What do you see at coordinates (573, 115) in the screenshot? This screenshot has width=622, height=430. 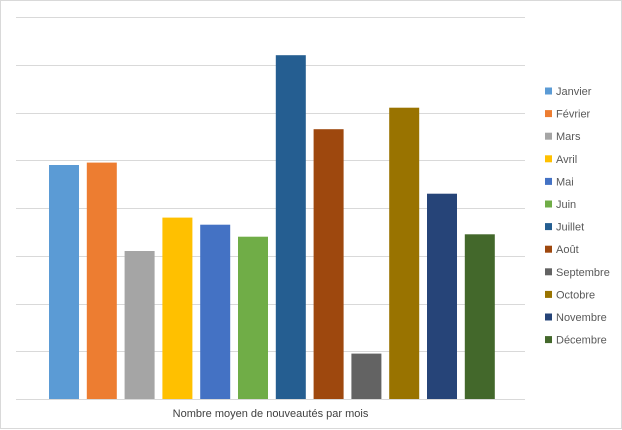 I see `legend-label-février: Février` at bounding box center [573, 115].